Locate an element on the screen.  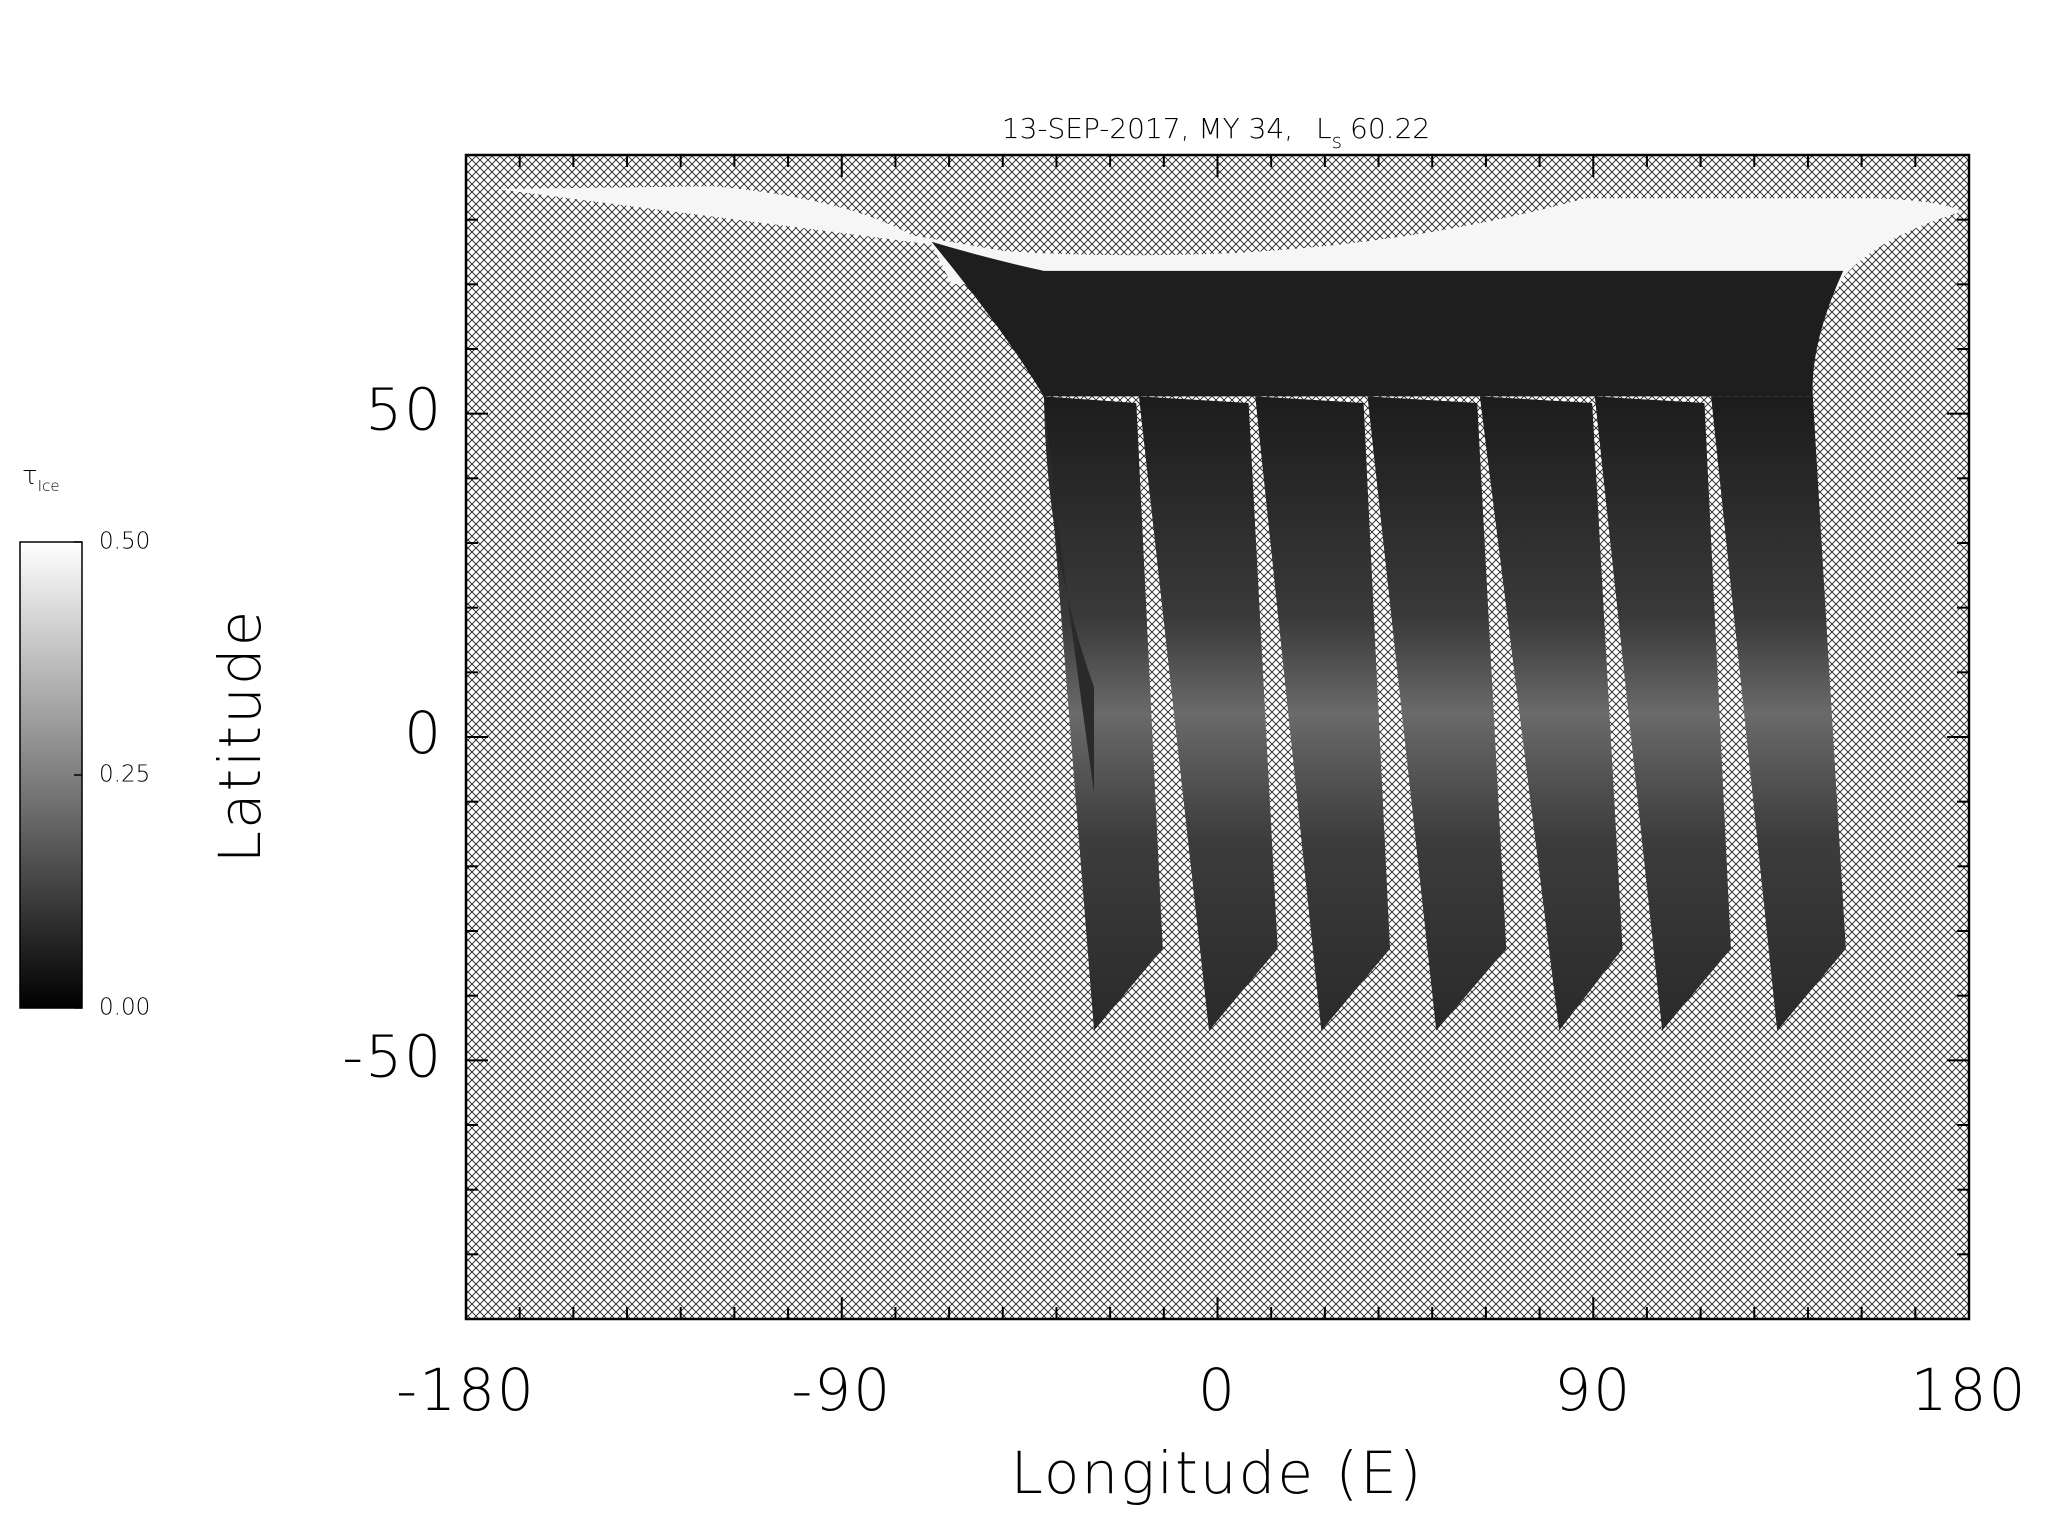
x-axis-label: Longitude (E) is located at coordinates (1217, 1473).